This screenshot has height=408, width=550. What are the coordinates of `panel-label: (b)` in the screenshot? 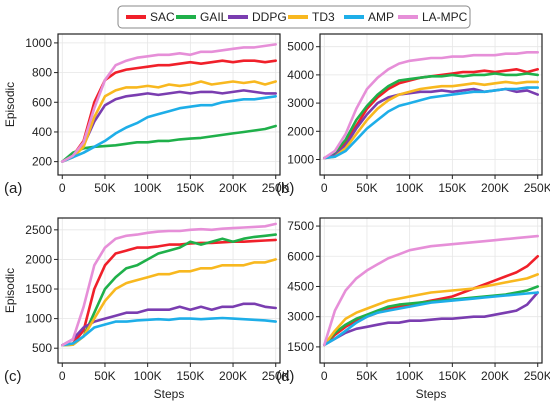 It's located at (285, 188).